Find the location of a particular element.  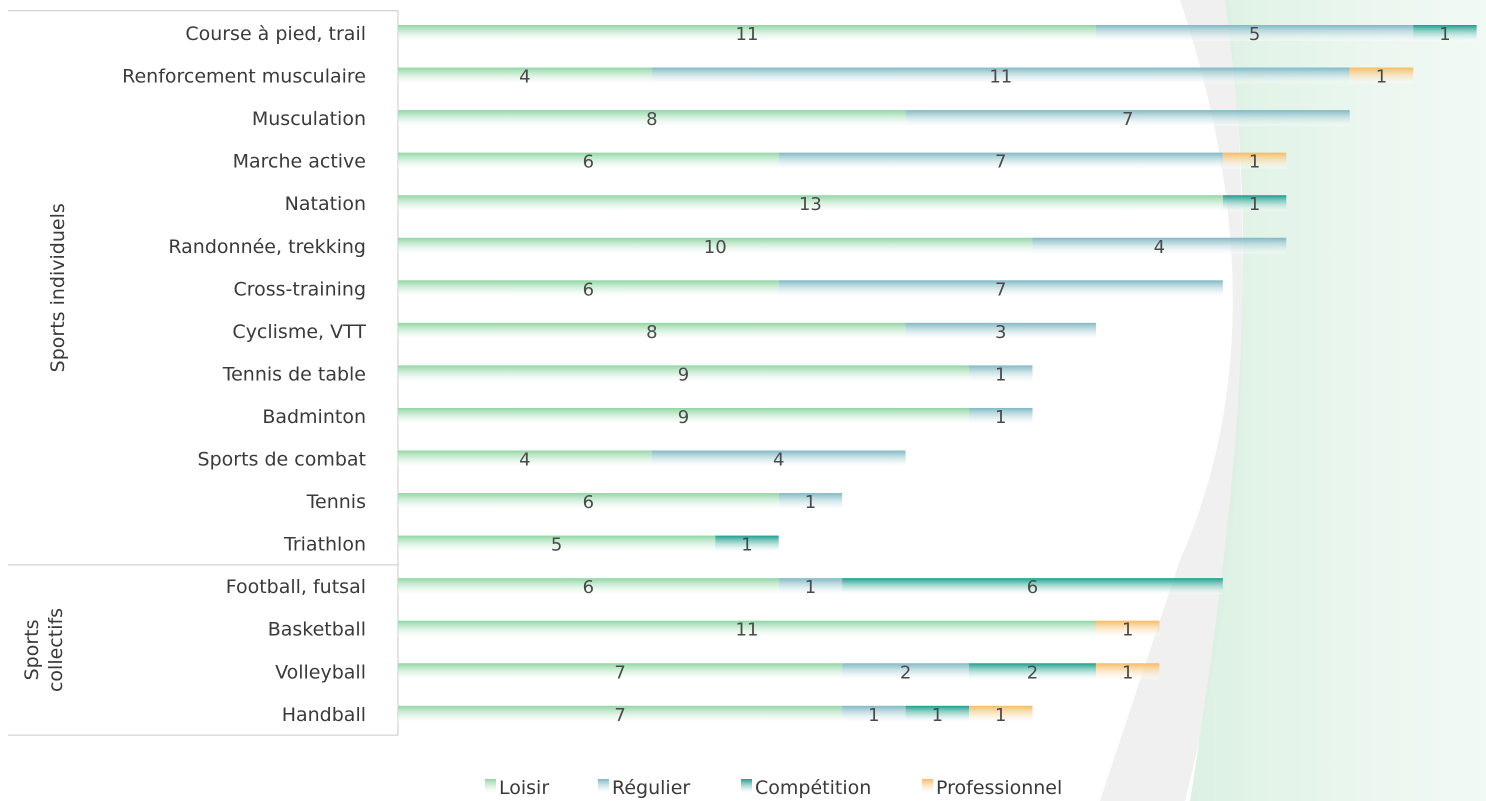

data-label-loisir-badminton: 9 is located at coordinates (683, 417).